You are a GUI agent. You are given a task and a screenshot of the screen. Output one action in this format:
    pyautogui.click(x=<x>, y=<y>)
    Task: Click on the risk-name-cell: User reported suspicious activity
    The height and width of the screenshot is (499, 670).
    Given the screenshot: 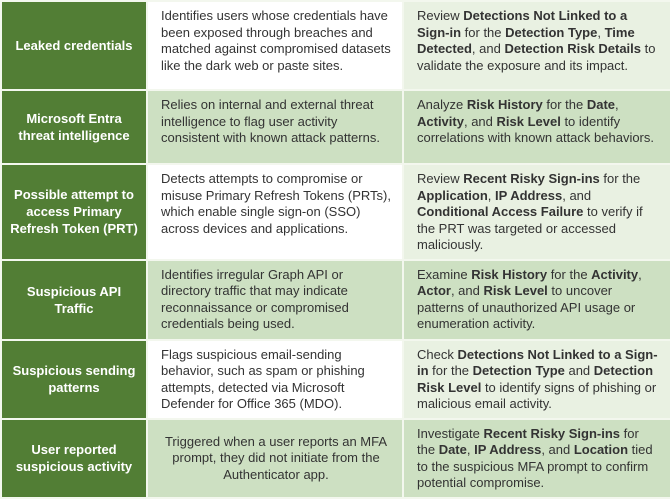 What is the action you would take?
    pyautogui.click(x=74, y=458)
    